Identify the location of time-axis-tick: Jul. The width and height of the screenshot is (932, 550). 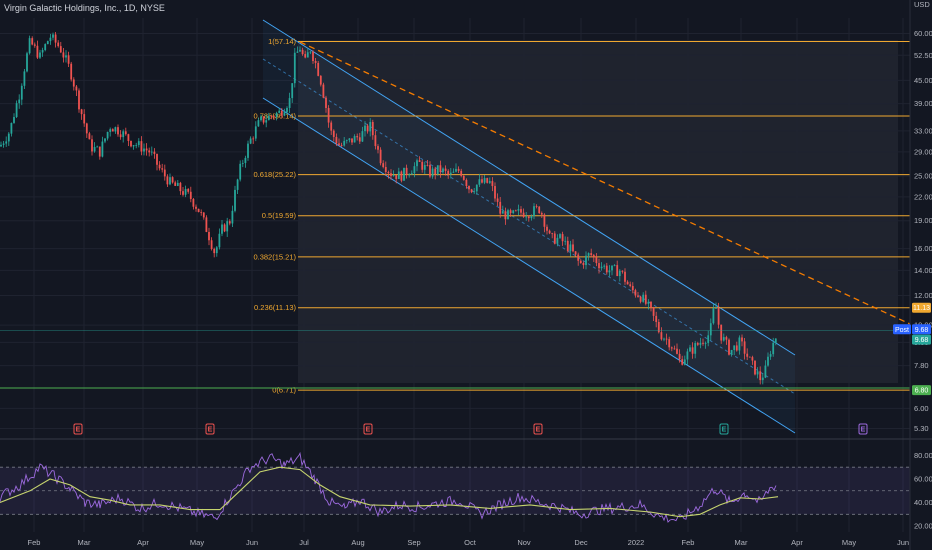
(304, 542).